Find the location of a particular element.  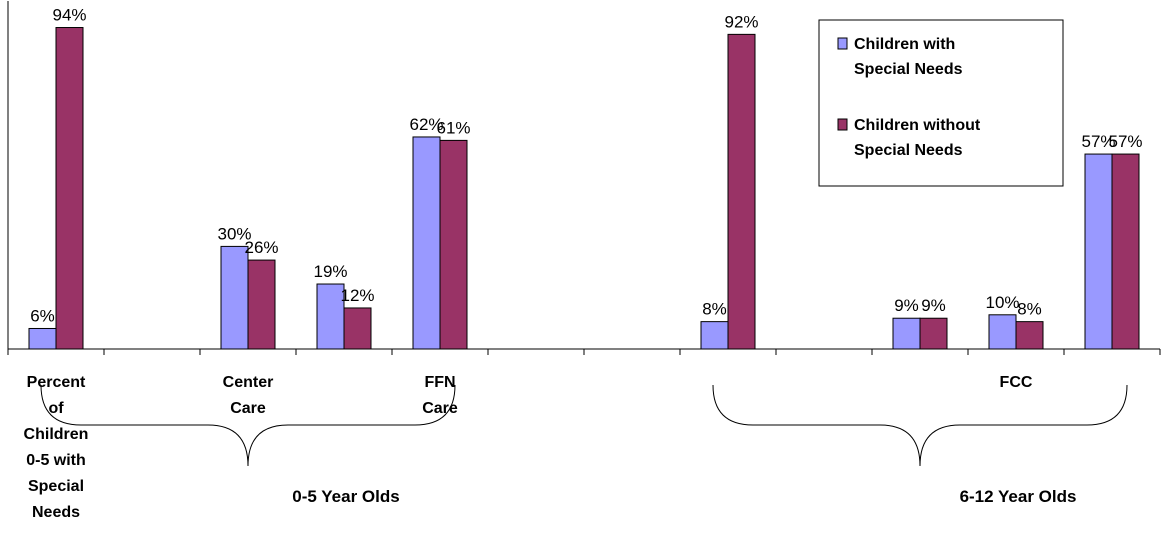

category-label-line: FCC is located at coordinates (1016, 382).